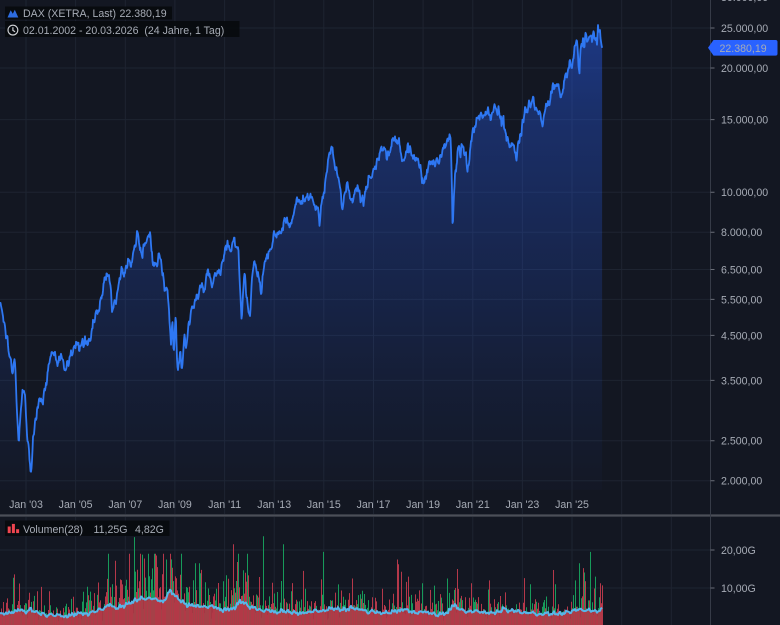 This screenshot has height=625, width=780. What do you see at coordinates (744, 193) in the screenshot?
I see `svg-text: 10.000,00` at bounding box center [744, 193].